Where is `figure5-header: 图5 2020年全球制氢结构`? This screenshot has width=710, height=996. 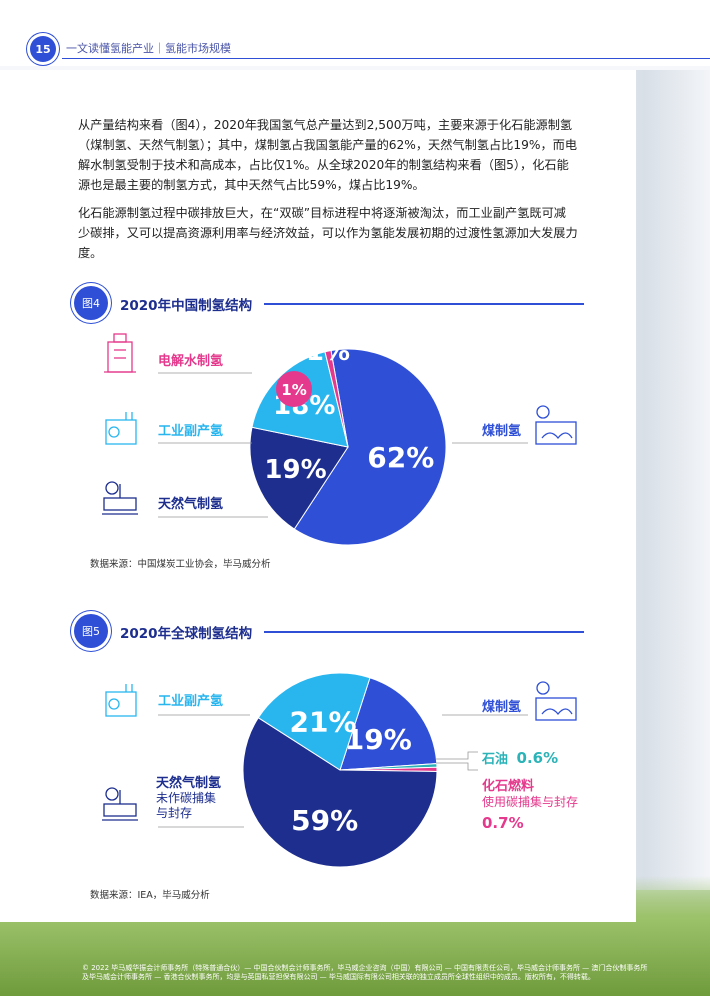 figure5-header: 图5 2020年全球制氢结构 is located at coordinates (334, 631).